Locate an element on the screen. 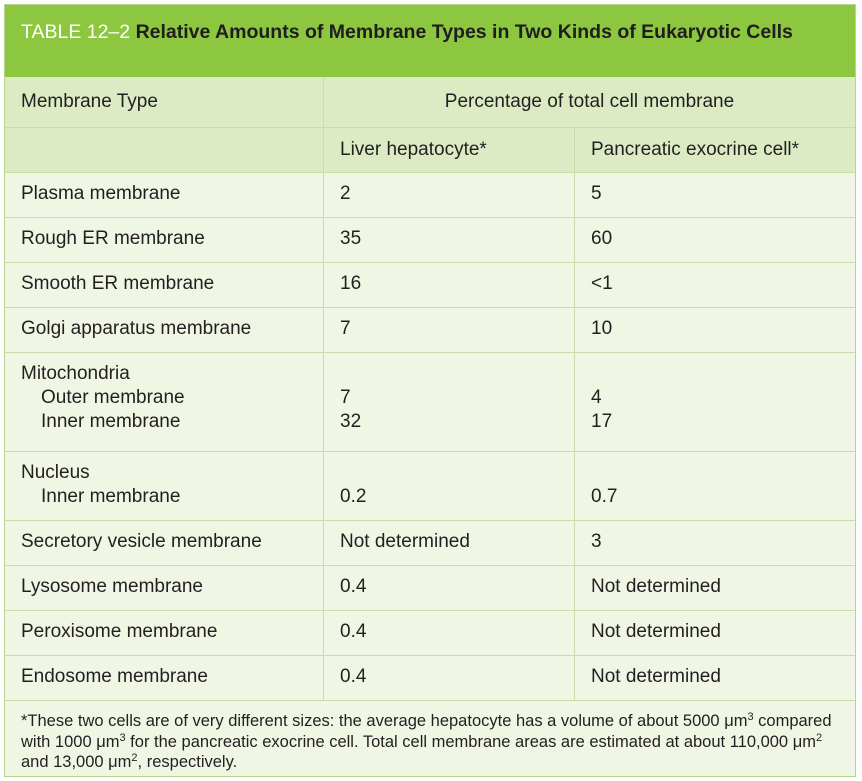 The width and height of the screenshot is (862, 781). cell-type: Endosome membrane is located at coordinates (114, 676).